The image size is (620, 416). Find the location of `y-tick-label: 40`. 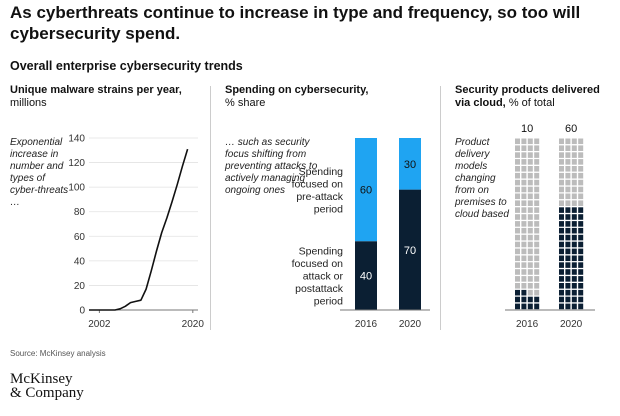

y-tick-label: 40 is located at coordinates (80, 261).